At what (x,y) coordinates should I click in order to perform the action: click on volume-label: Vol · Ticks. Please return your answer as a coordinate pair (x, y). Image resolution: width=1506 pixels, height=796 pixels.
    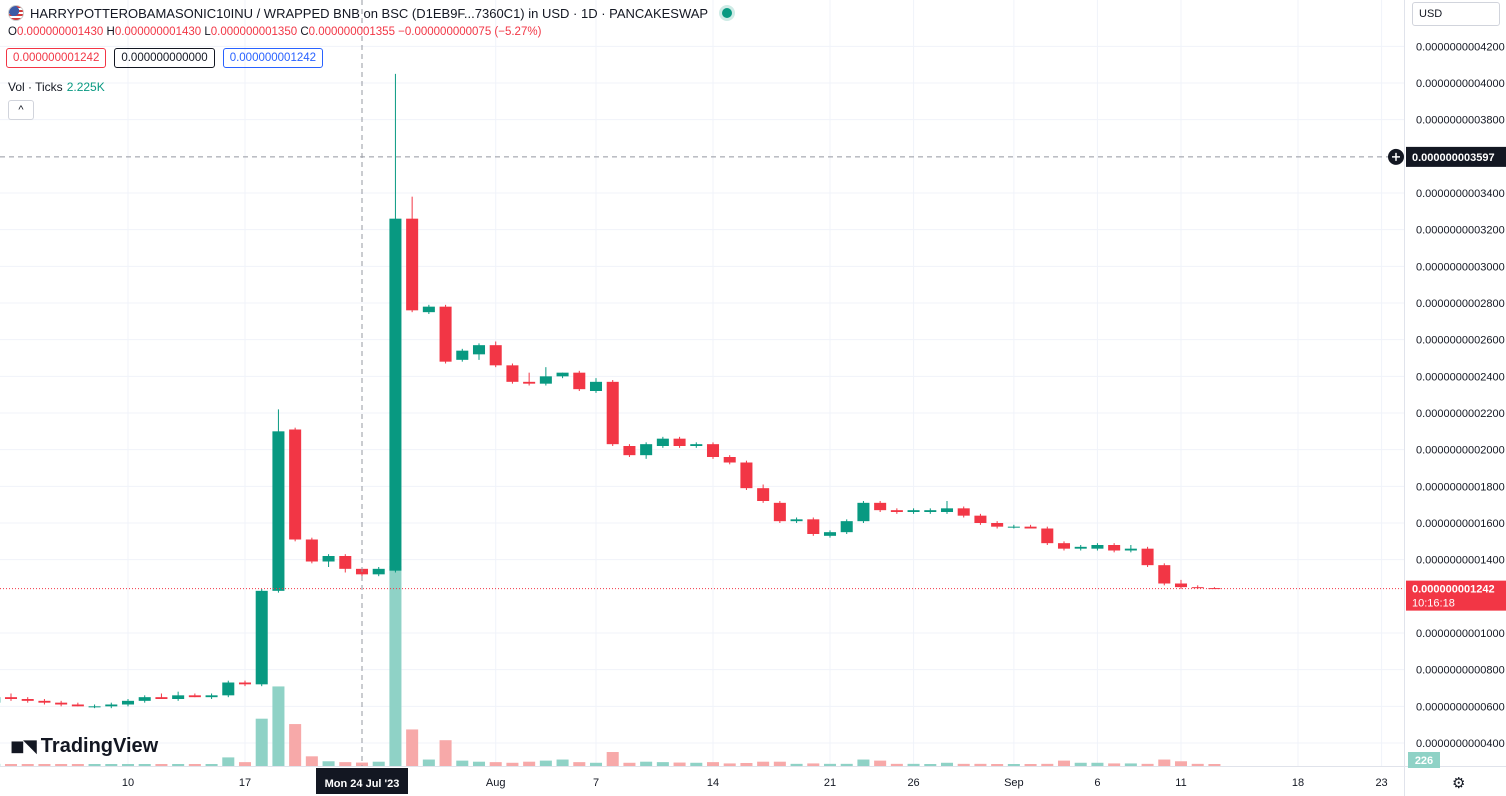
    Looking at the image, I should click on (35, 87).